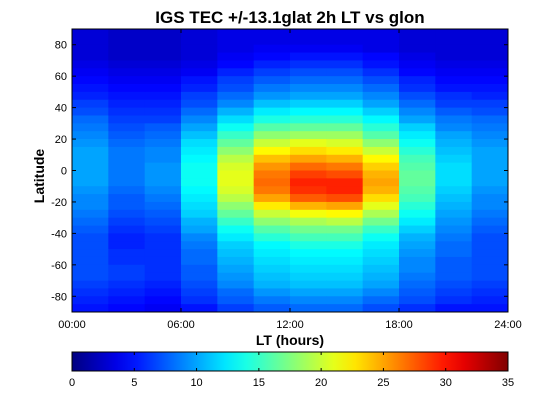 The width and height of the screenshot is (560, 420). What do you see at coordinates (64, 172) in the screenshot?
I see `y-tick-label: 0` at bounding box center [64, 172].